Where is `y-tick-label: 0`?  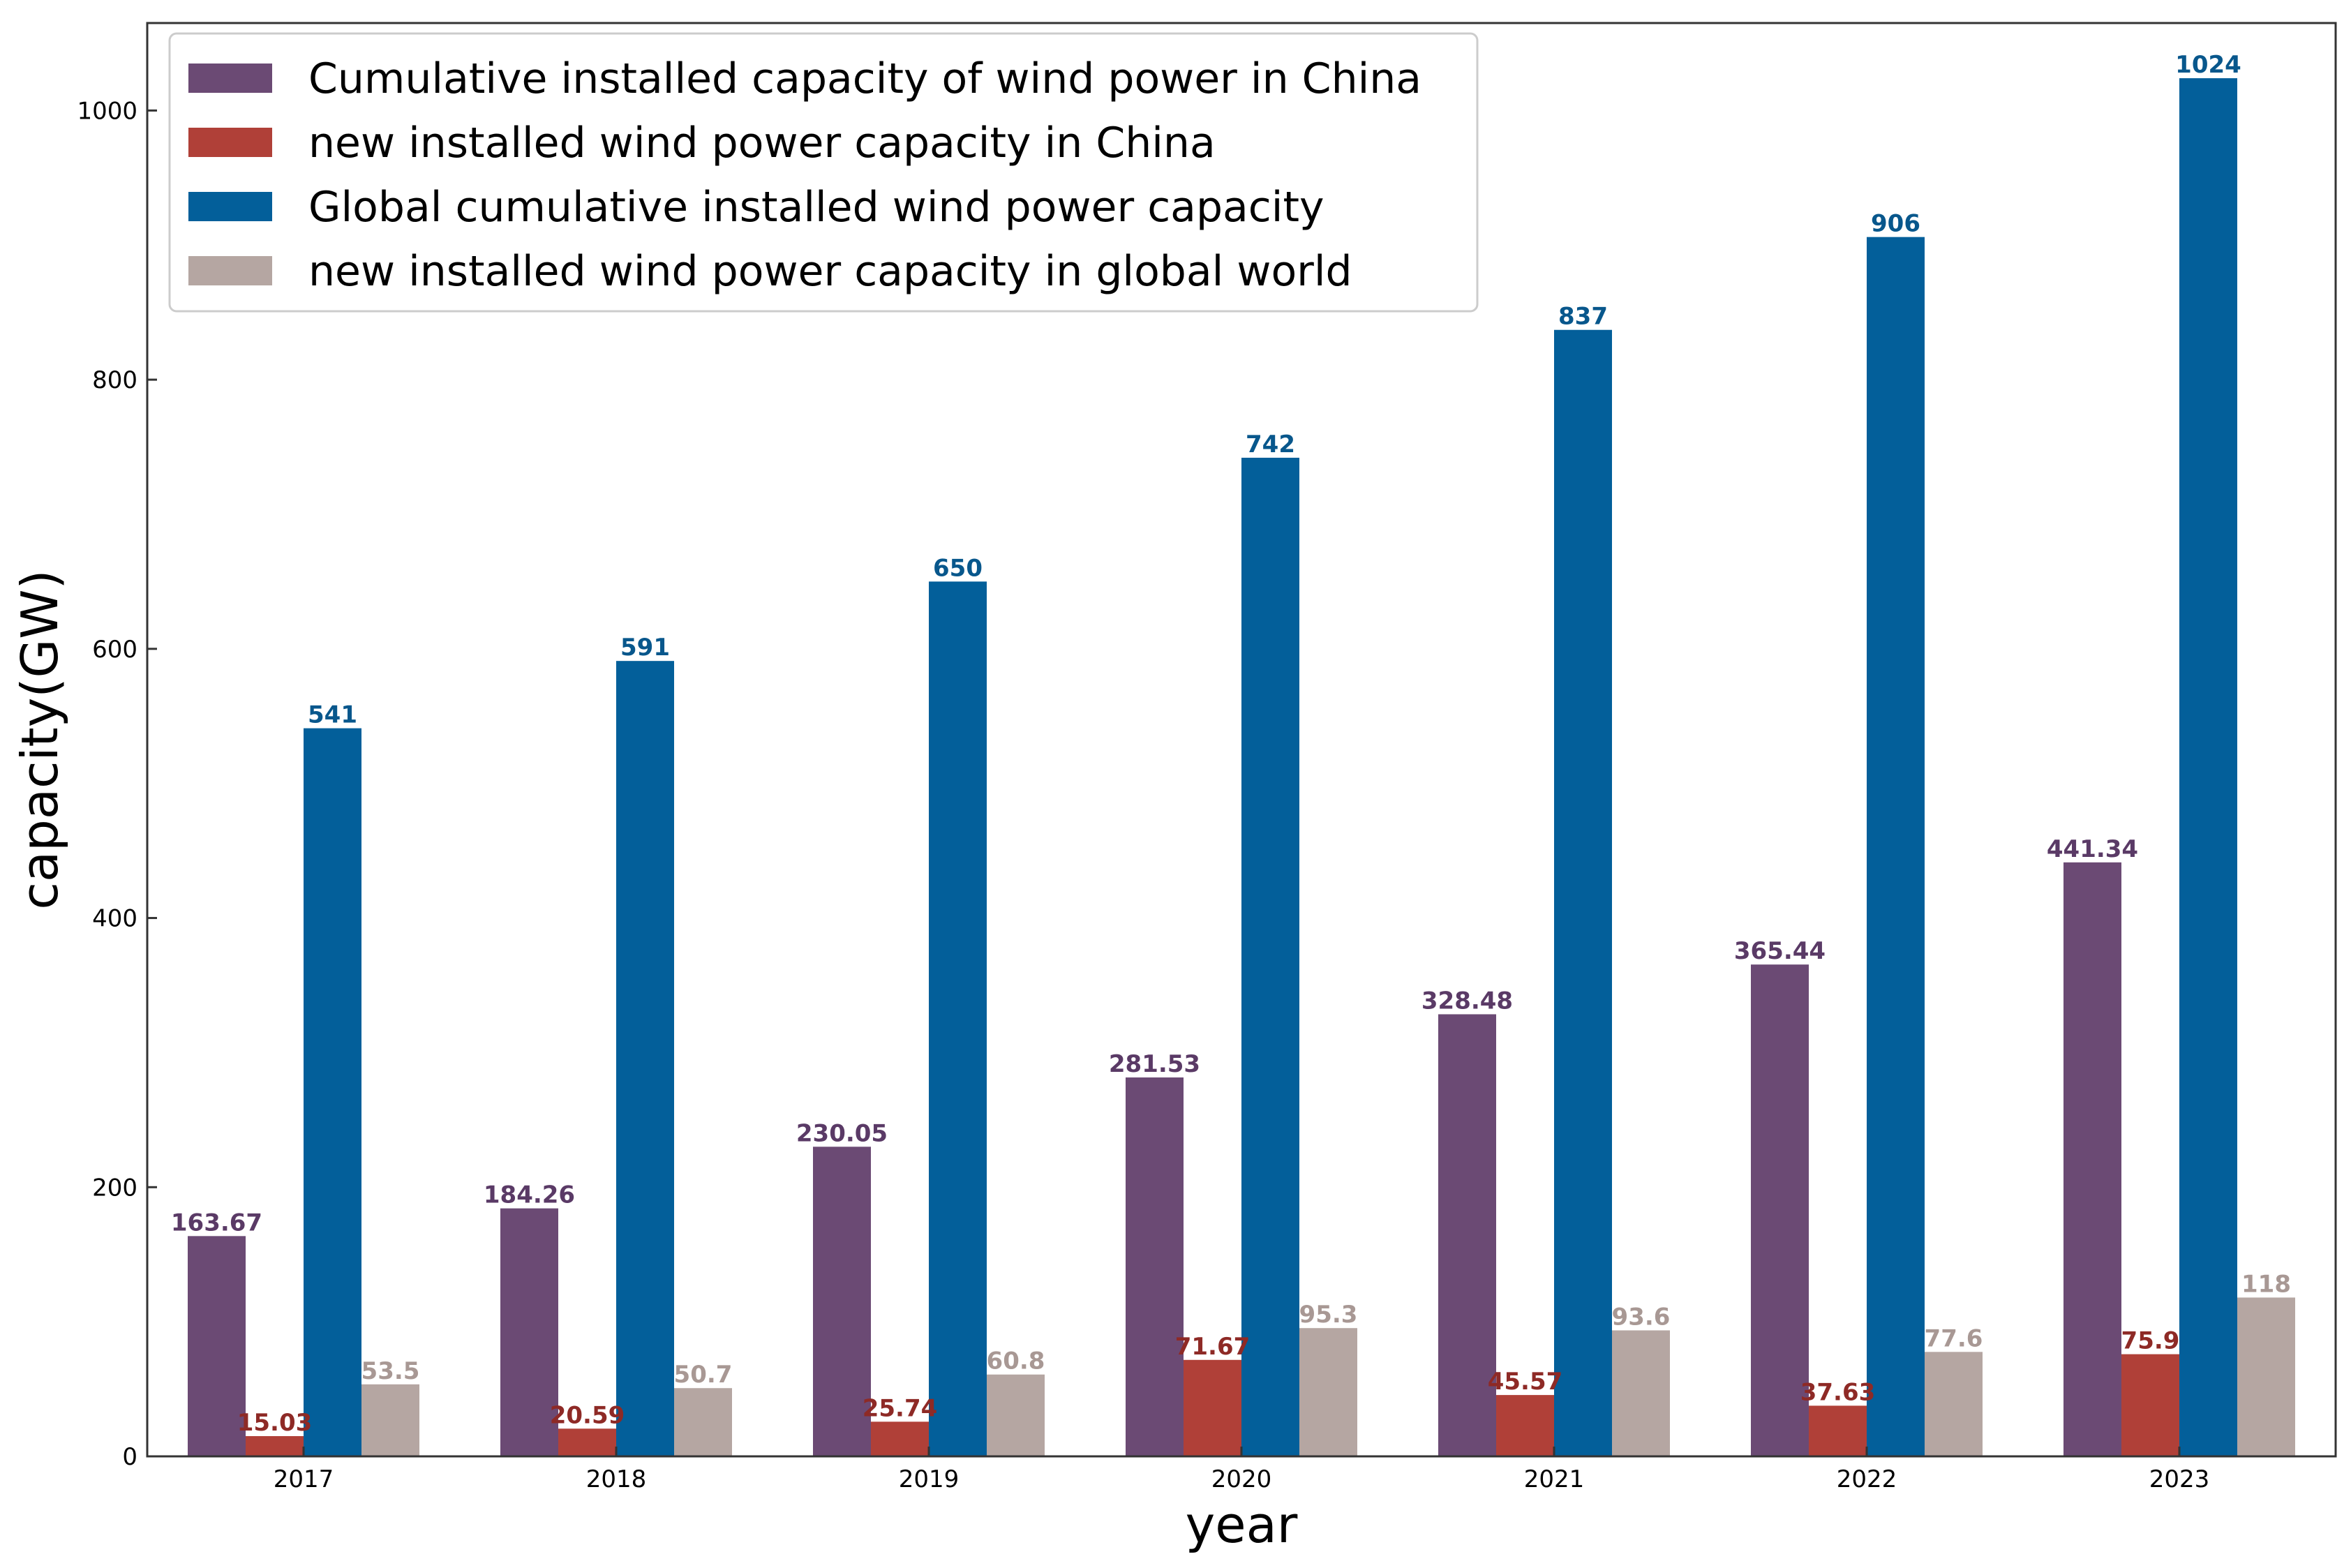 y-tick-label: 0 is located at coordinates (129, 1457).